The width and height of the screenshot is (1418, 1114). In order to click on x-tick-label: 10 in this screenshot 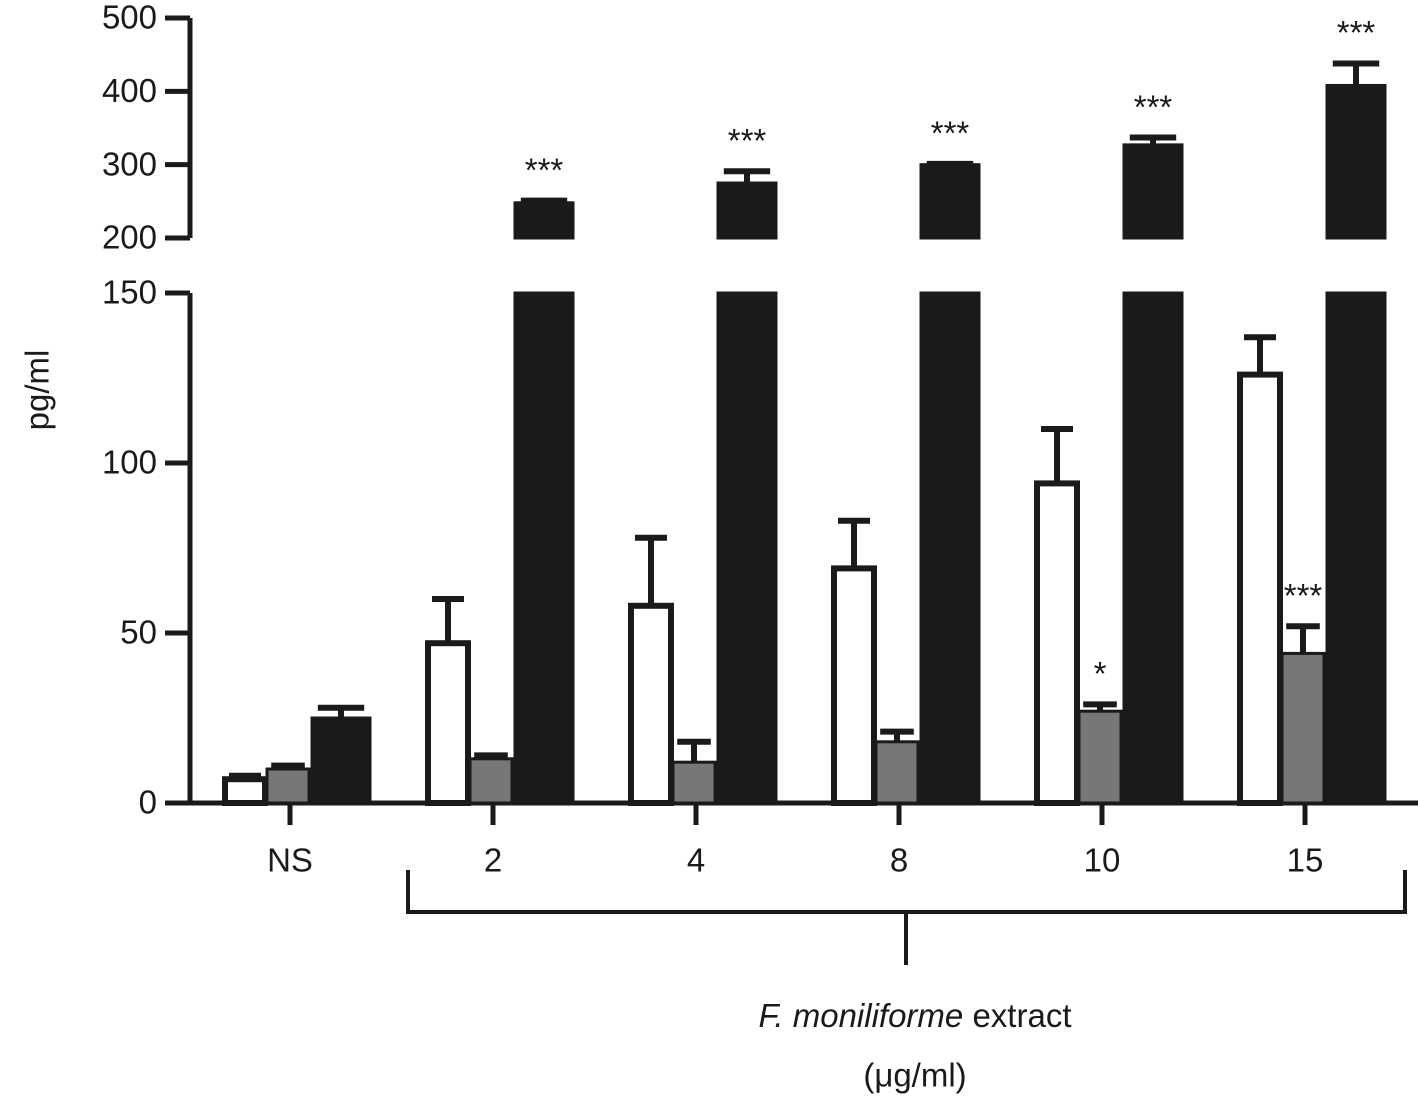, I will do `click(1102, 860)`.